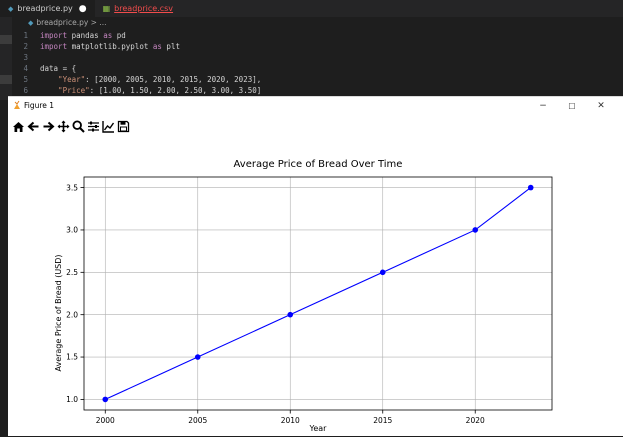 This screenshot has width=623, height=437. What do you see at coordinates (110, 46) in the screenshot?
I see `code-token: matplotlib.pyplot` at bounding box center [110, 46].